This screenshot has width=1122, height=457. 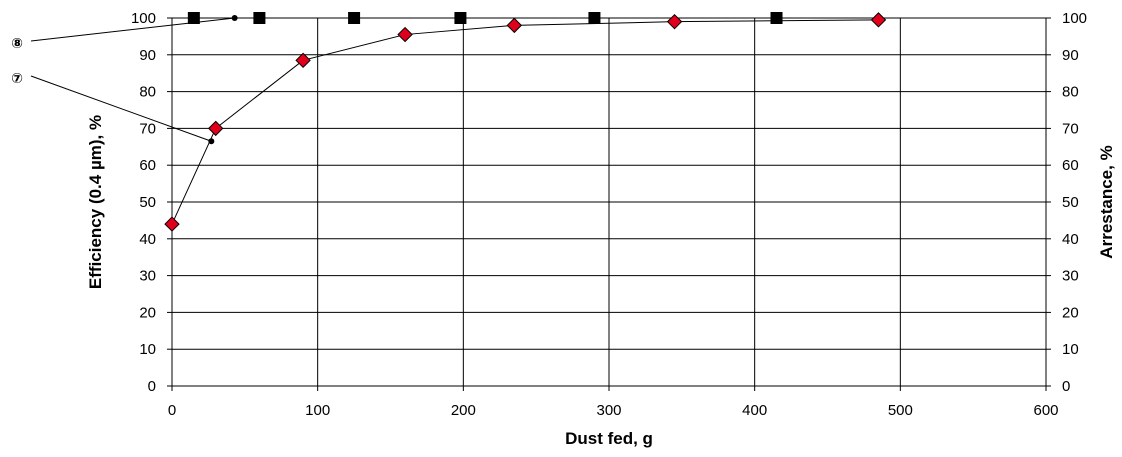 I want to click on y-tick-label: 80, so click(x=147, y=92).